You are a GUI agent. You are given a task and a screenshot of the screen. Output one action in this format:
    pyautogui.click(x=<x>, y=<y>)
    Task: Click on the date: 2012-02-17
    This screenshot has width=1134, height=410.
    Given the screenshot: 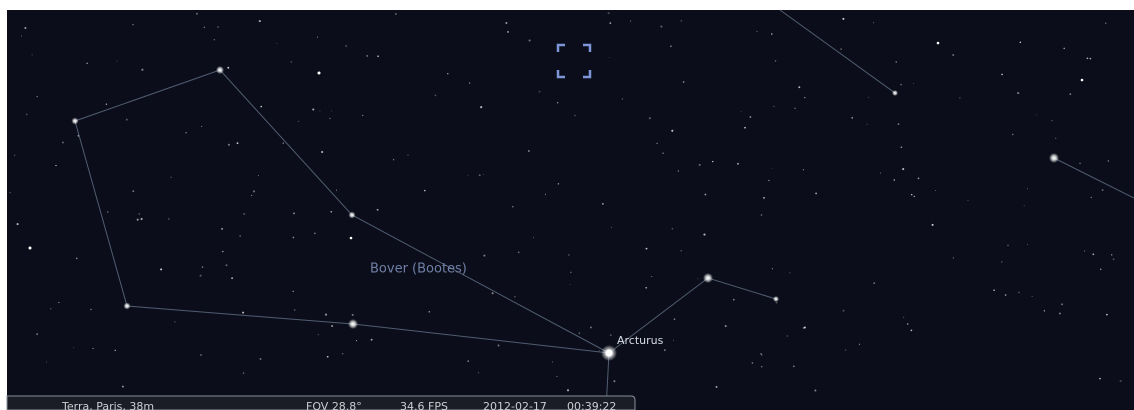 What is the action you would take?
    pyautogui.click(x=515, y=405)
    